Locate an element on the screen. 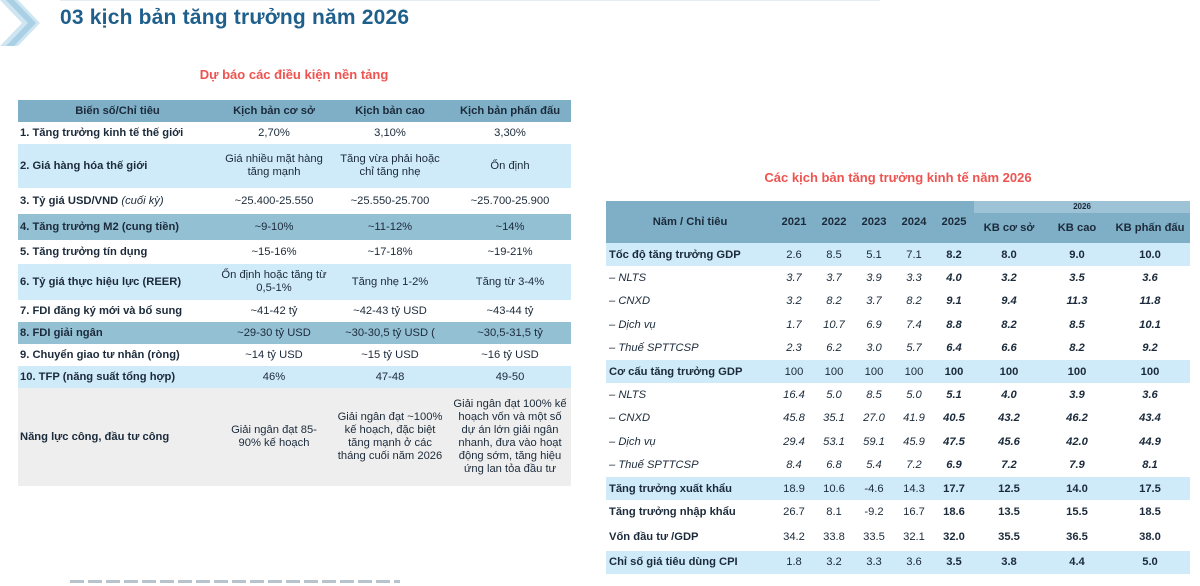 This screenshot has width=1200, height=586. cell-year-value: 5.1 is located at coordinates (954, 395).